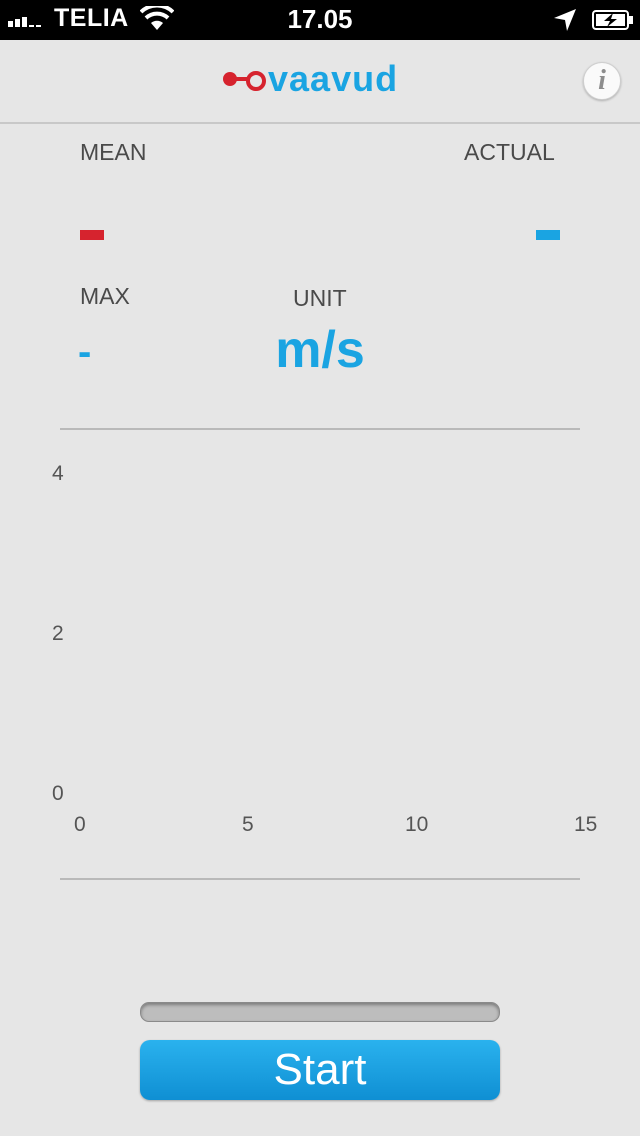 The width and height of the screenshot is (640, 1136). I want to click on status-time: 17.05, so click(320, 19).